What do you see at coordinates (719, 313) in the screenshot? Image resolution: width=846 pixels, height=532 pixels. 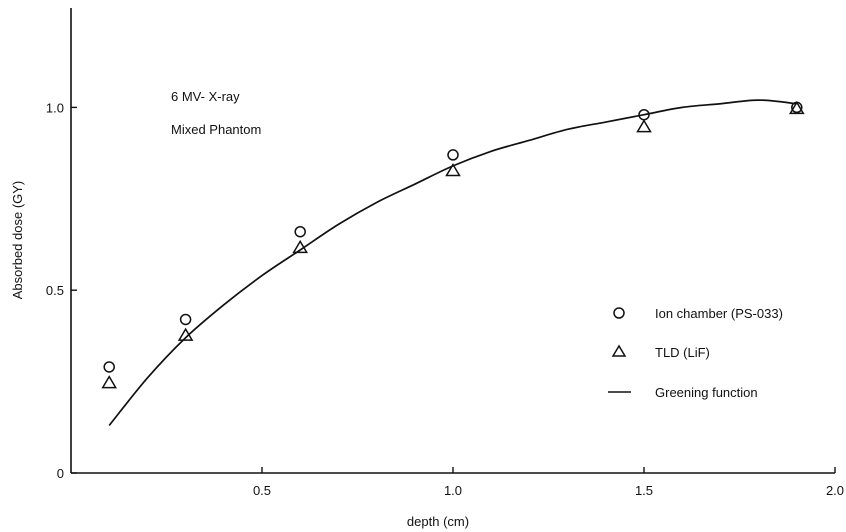 I see `legend-label-ion-chamber: Ion chamber (PS-033)` at bounding box center [719, 313].